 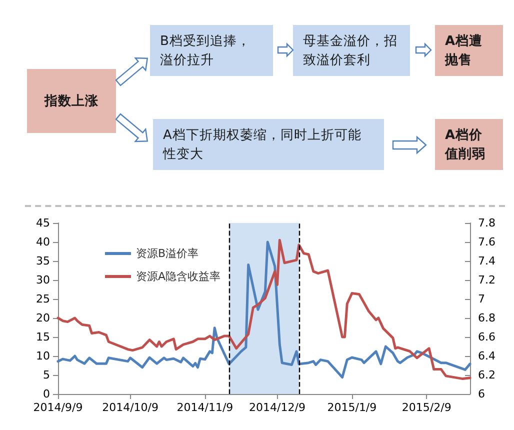 What do you see at coordinates (43, 337) in the screenshot?
I see `y-tick-label: 15` at bounding box center [43, 337].